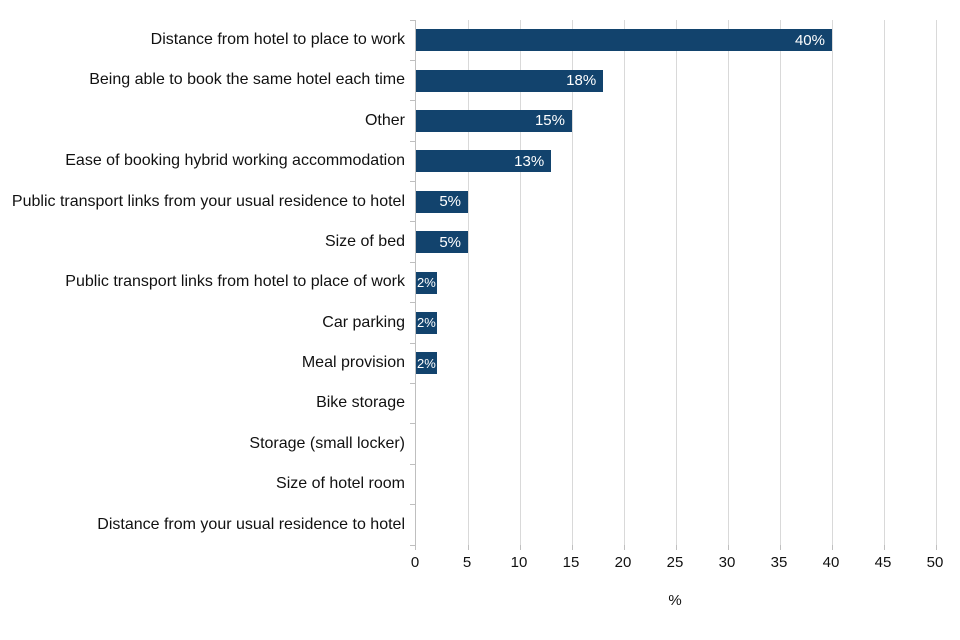  What do you see at coordinates (675, 600) in the screenshot?
I see `x-axis-title: %` at bounding box center [675, 600].